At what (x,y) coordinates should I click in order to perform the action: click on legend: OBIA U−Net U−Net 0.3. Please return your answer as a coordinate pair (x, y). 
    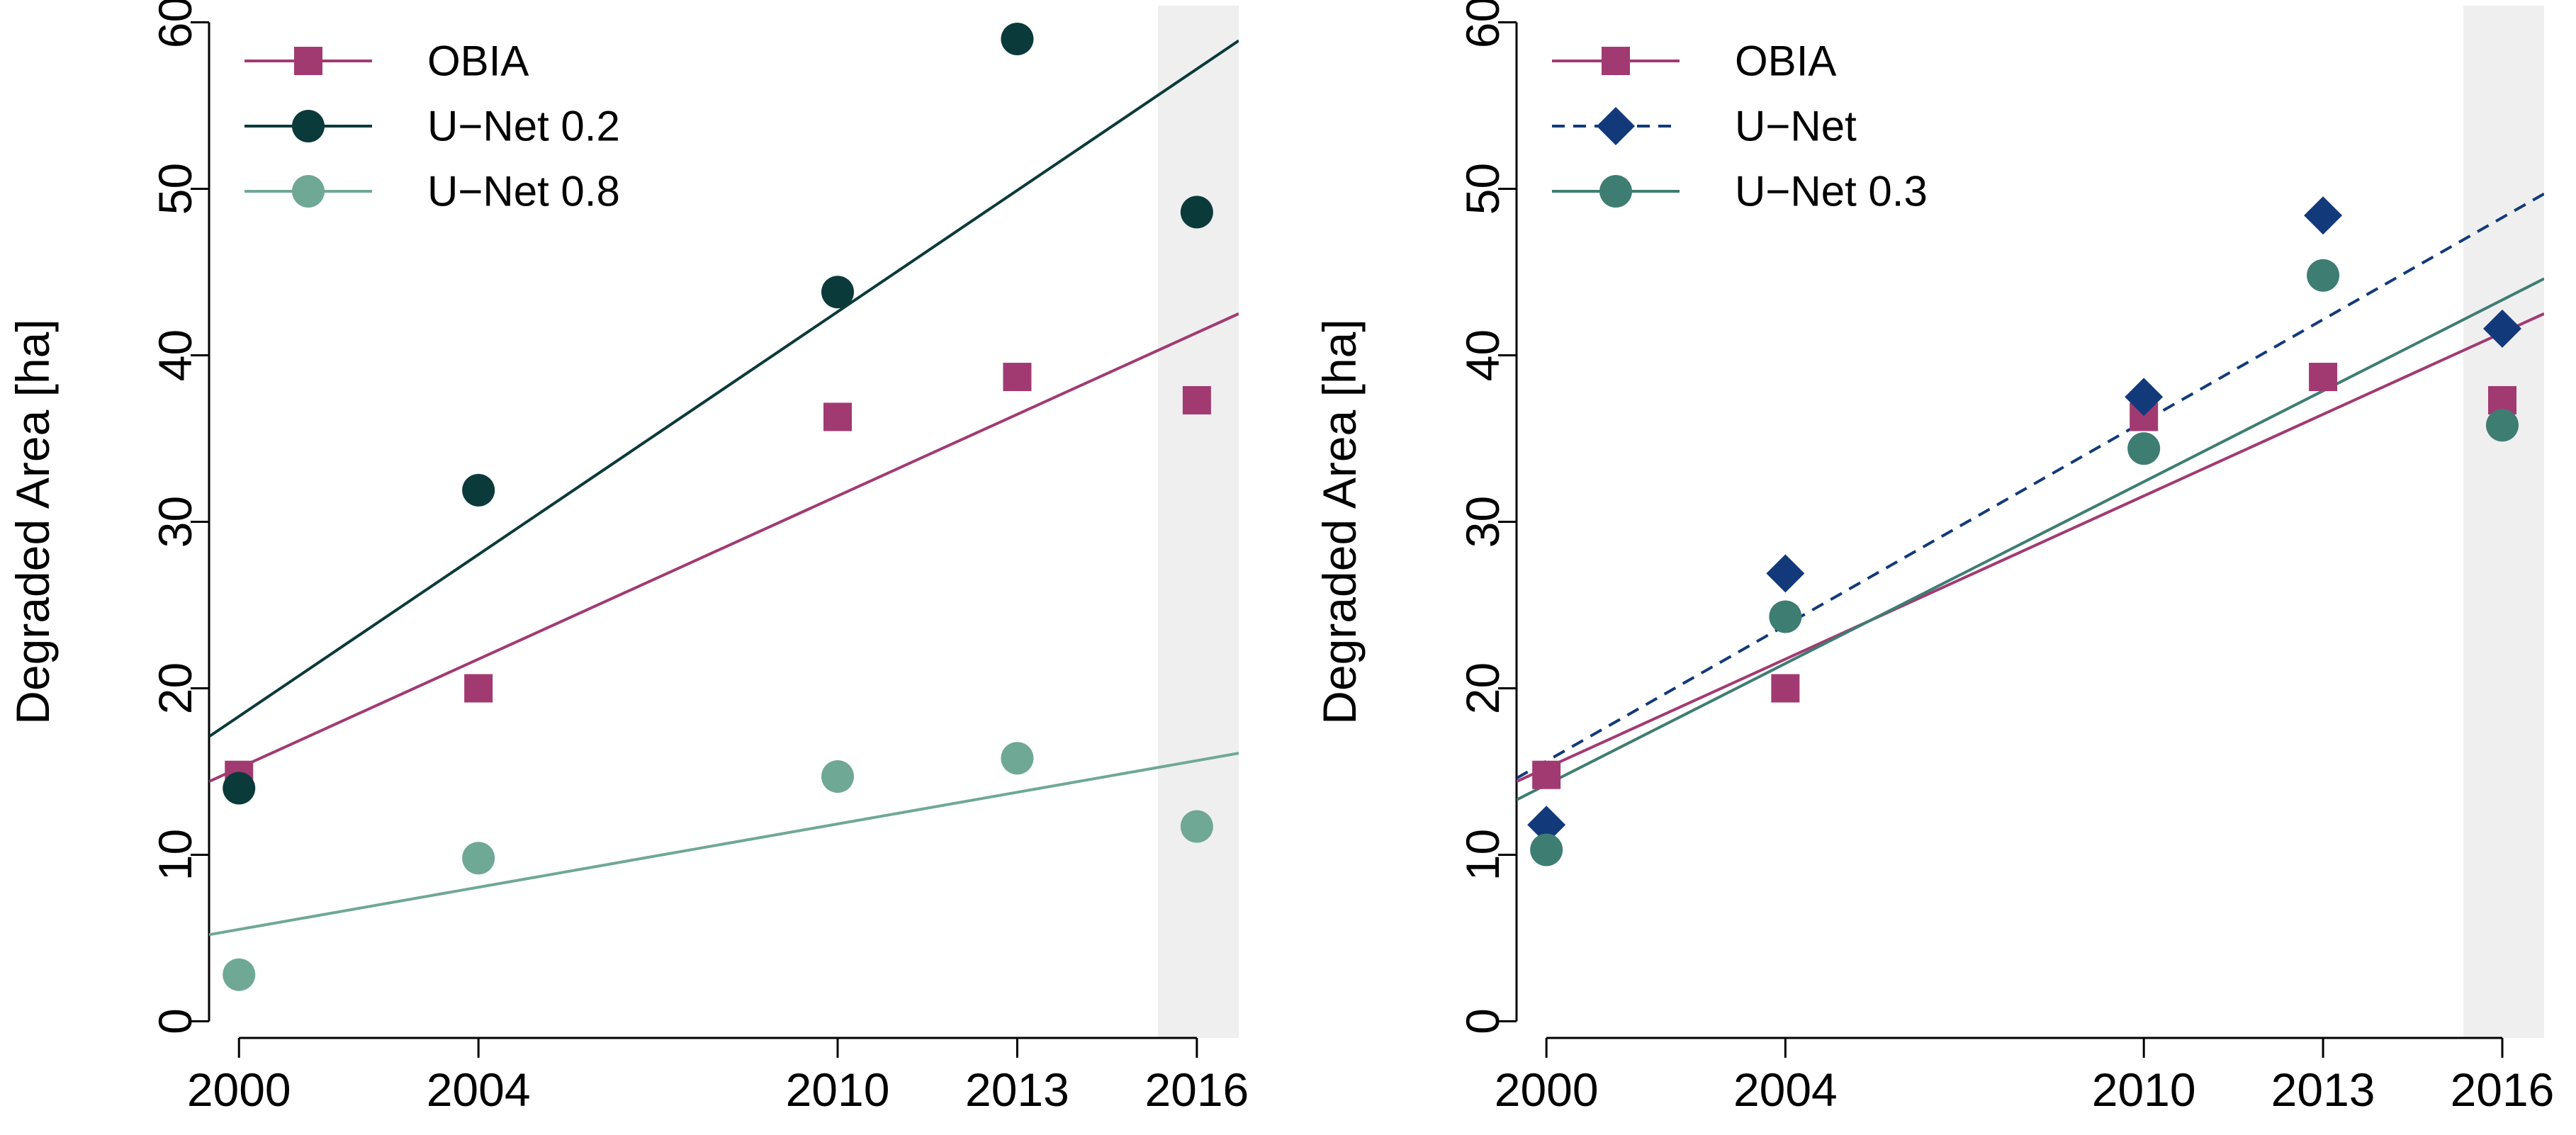
    Looking at the image, I should click on (1740, 126).